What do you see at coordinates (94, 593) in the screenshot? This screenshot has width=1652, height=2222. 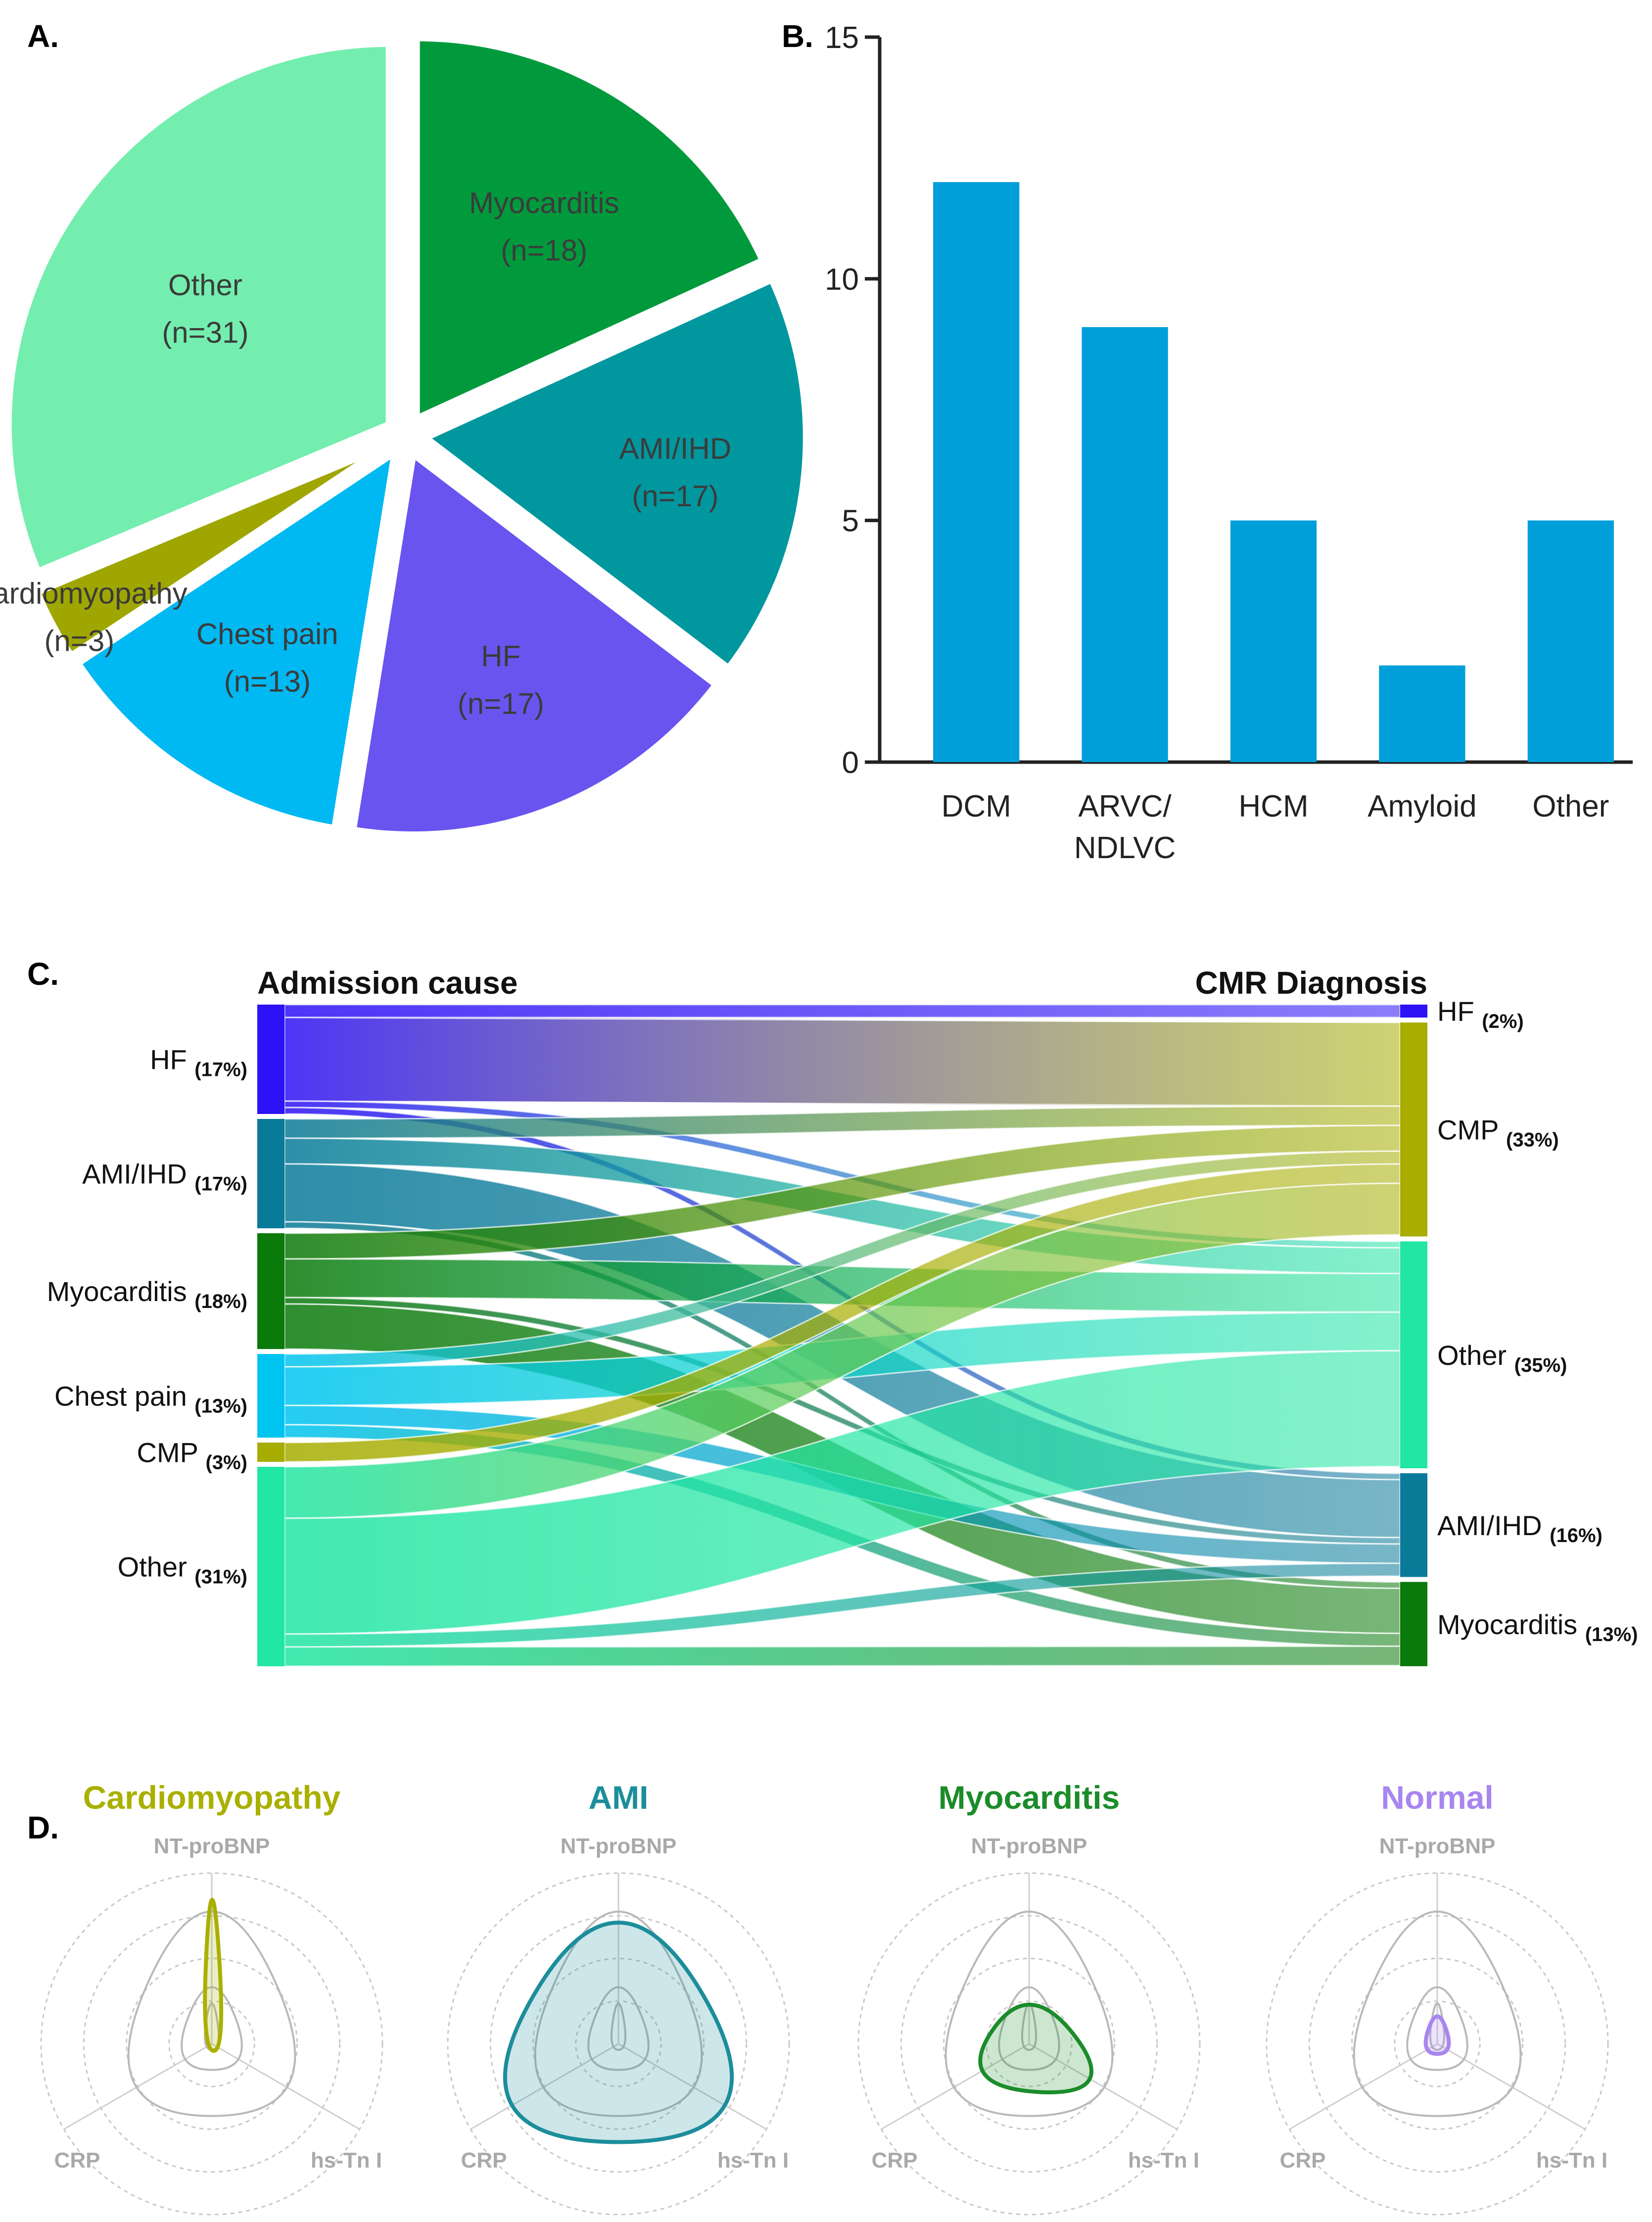 I see `pie-label-cardiomyopathy: Cardiomyopathy` at bounding box center [94, 593].